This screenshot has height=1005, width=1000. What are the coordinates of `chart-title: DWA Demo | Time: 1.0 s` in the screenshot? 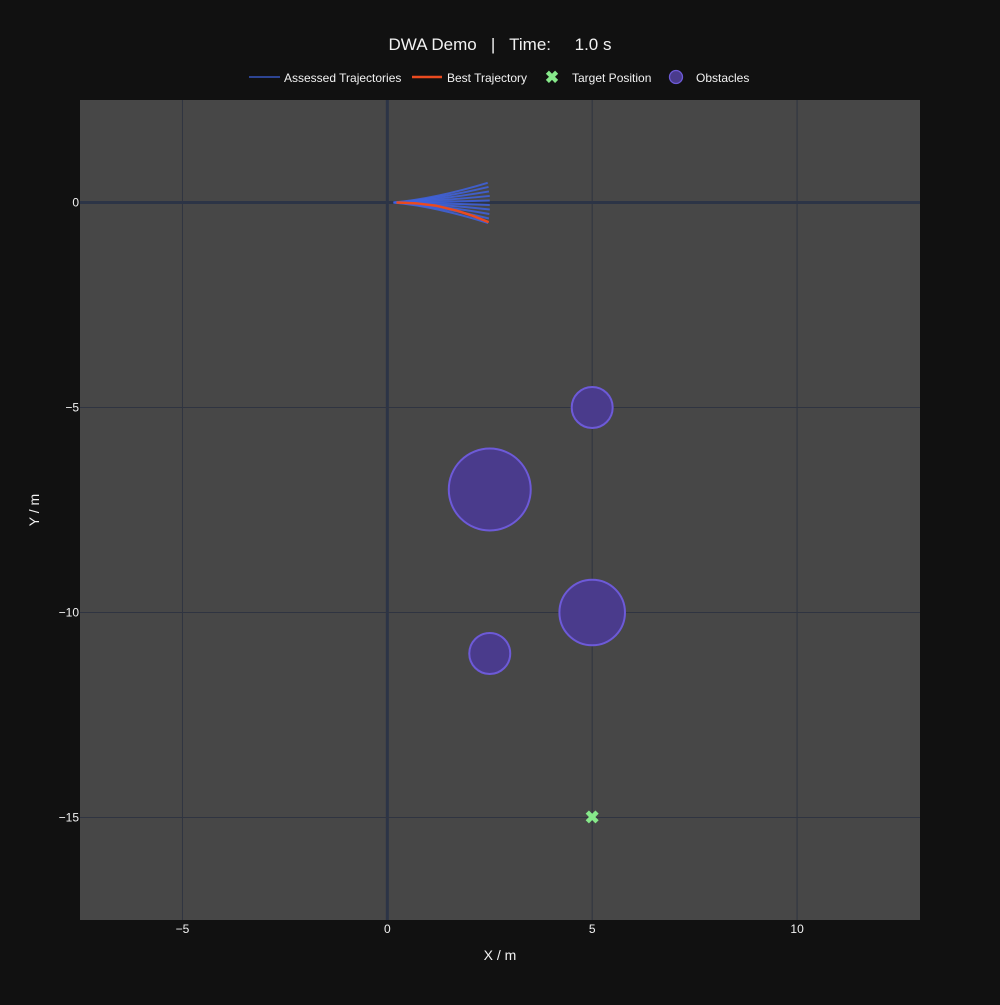 It's located at (500, 44).